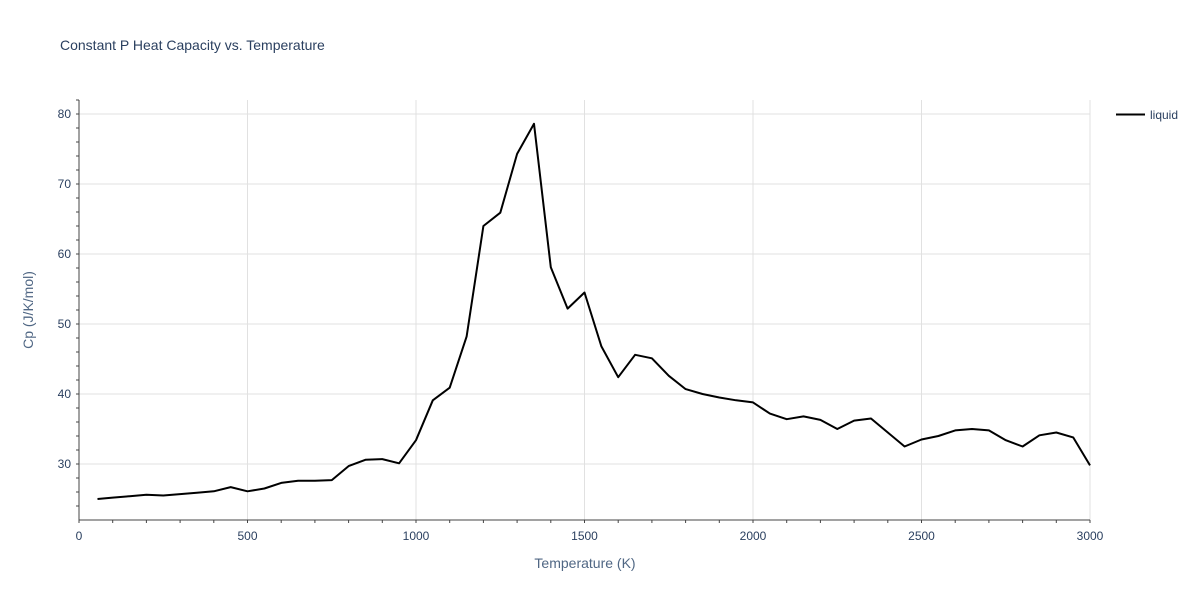  Describe the element at coordinates (1090, 536) in the screenshot. I see `x-tick-label: 3000` at that location.